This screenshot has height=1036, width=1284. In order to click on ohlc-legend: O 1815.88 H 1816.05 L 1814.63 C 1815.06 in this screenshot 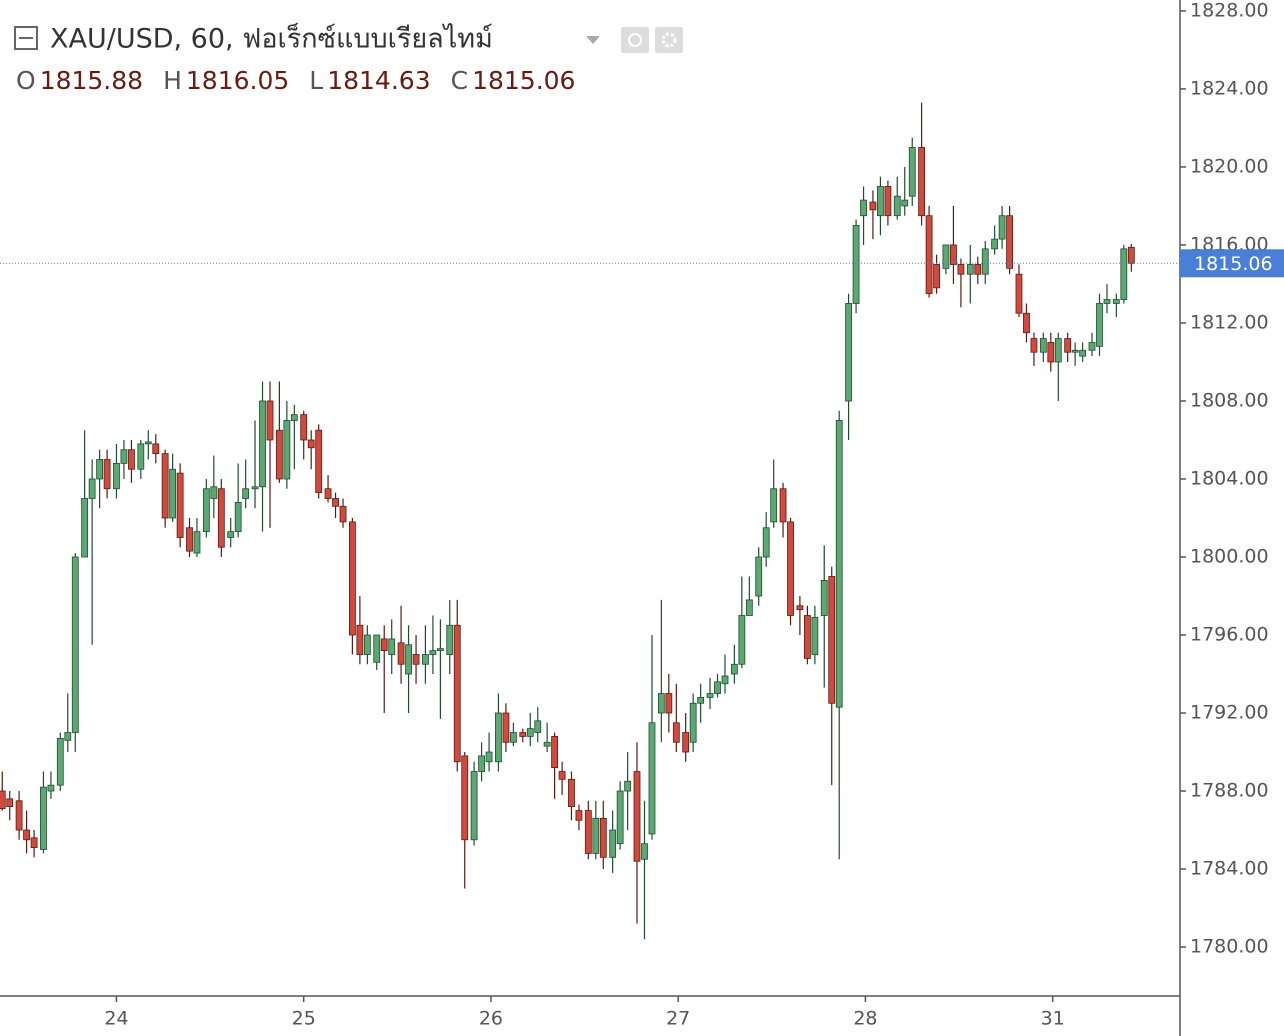, I will do `click(295, 80)`.